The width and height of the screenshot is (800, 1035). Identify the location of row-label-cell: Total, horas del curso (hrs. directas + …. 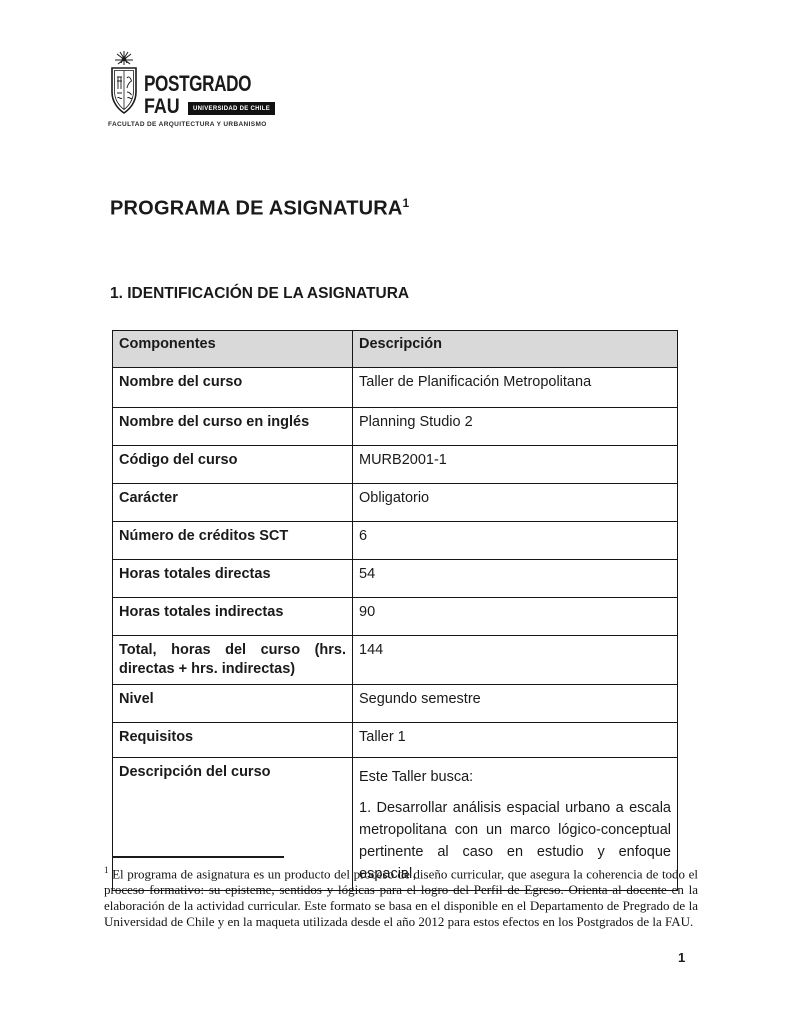
(232, 660).